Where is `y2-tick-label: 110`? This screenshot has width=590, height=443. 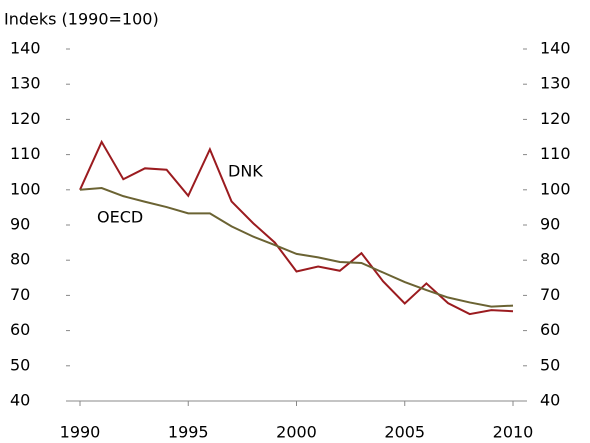
y2-tick-label: 110 is located at coordinates (555, 153).